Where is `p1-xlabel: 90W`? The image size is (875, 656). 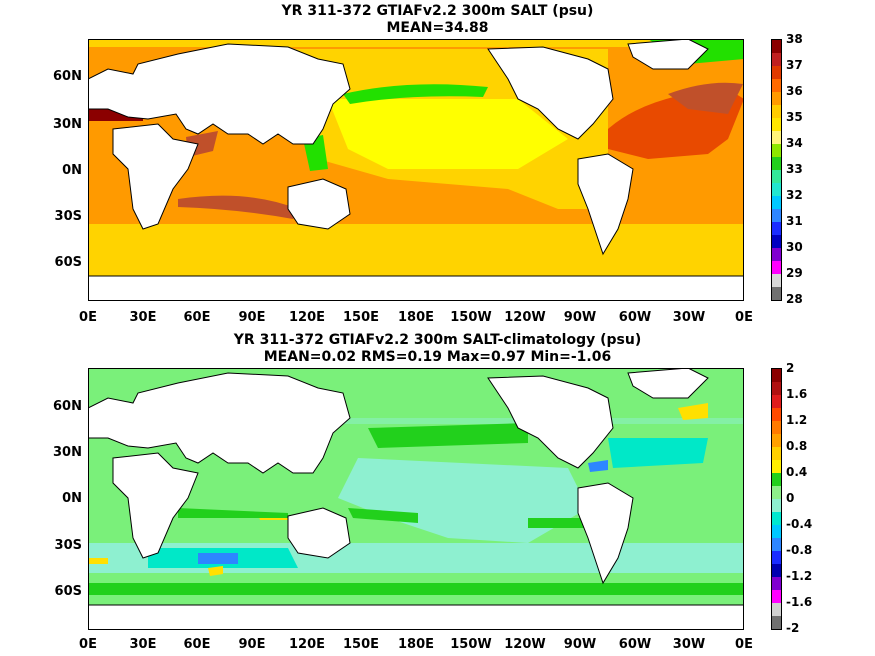 p1-xlabel: 90W is located at coordinates (580, 317).